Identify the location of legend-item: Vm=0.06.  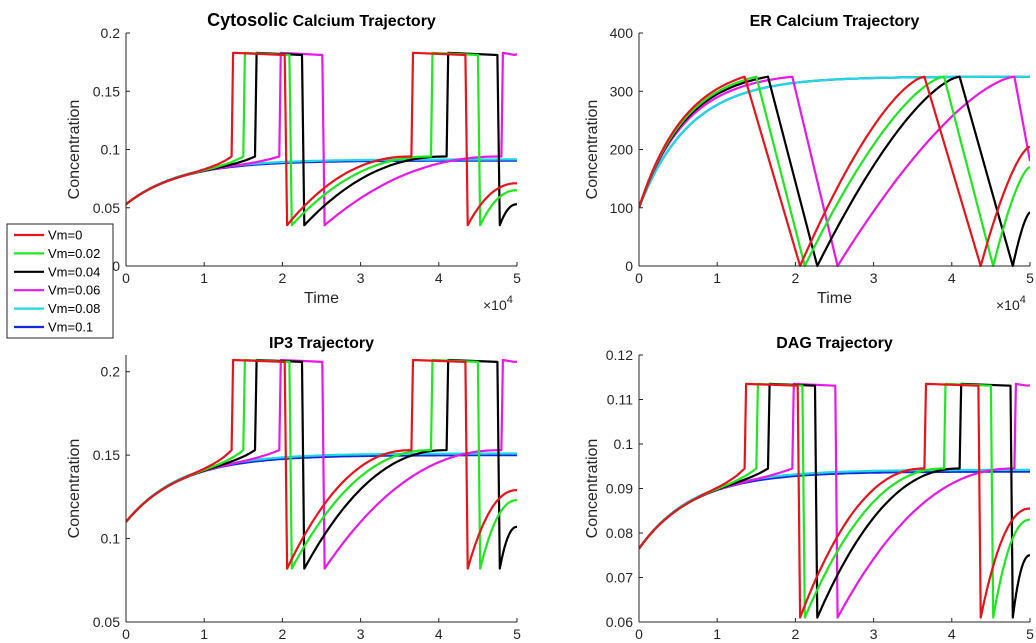
(57, 290).